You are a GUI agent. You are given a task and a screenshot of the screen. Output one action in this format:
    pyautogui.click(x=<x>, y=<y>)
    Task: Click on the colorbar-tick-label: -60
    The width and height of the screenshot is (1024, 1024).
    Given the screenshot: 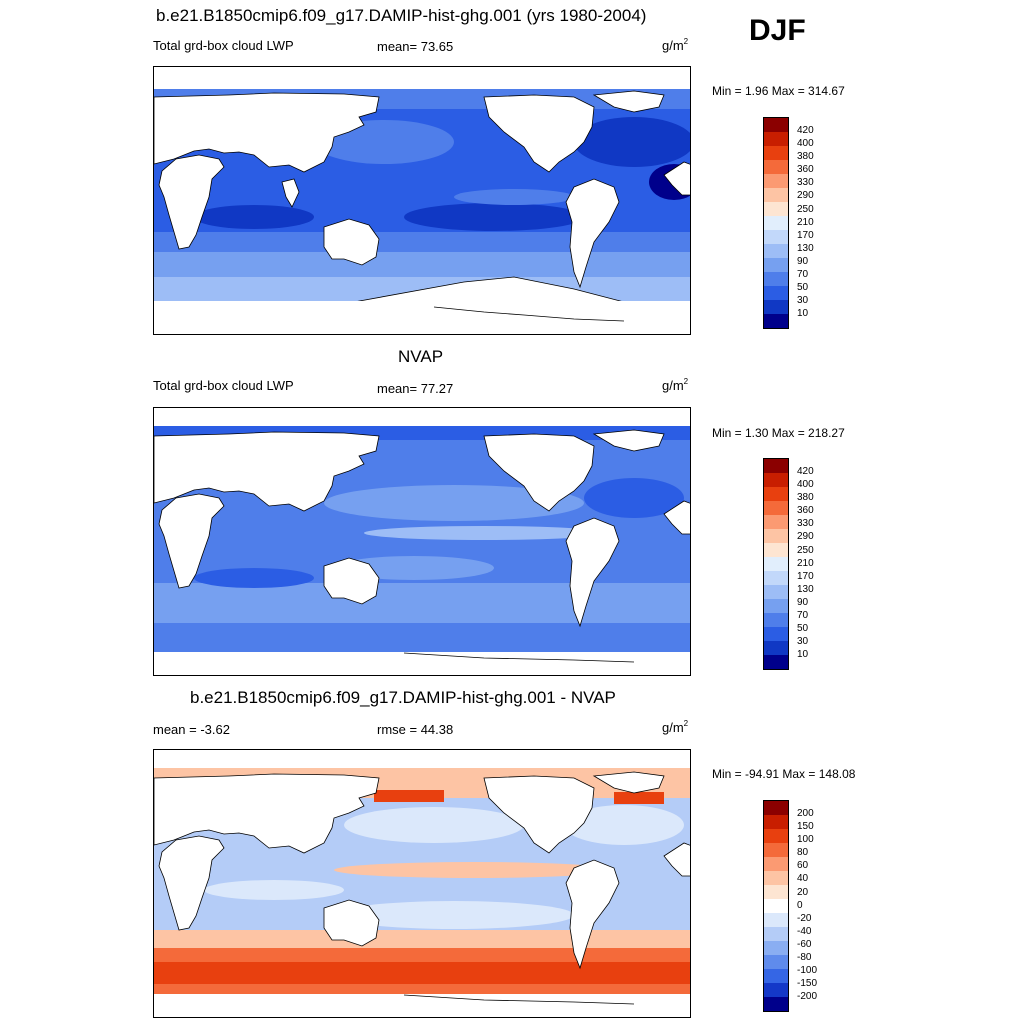 What is the action you would take?
    pyautogui.click(x=804, y=944)
    